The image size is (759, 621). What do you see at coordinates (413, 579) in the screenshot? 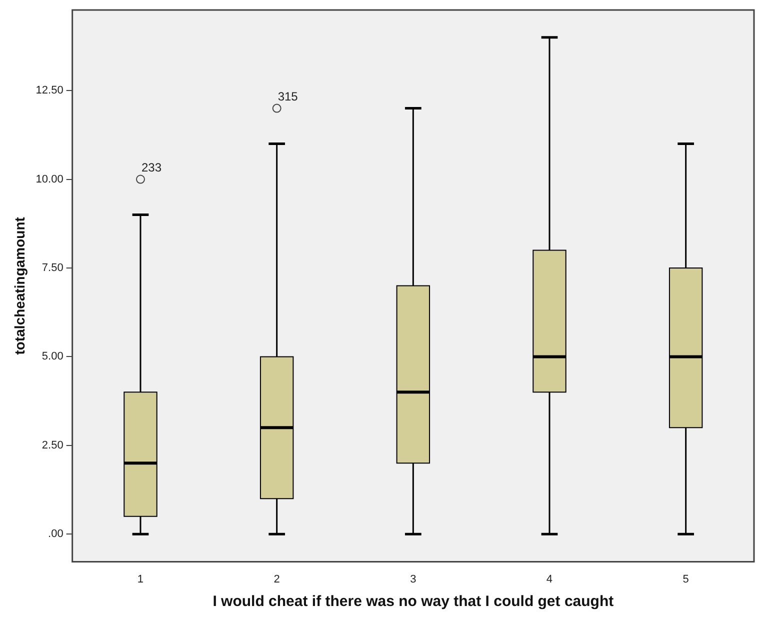
I see `x-tick-label: 3` at bounding box center [413, 579].